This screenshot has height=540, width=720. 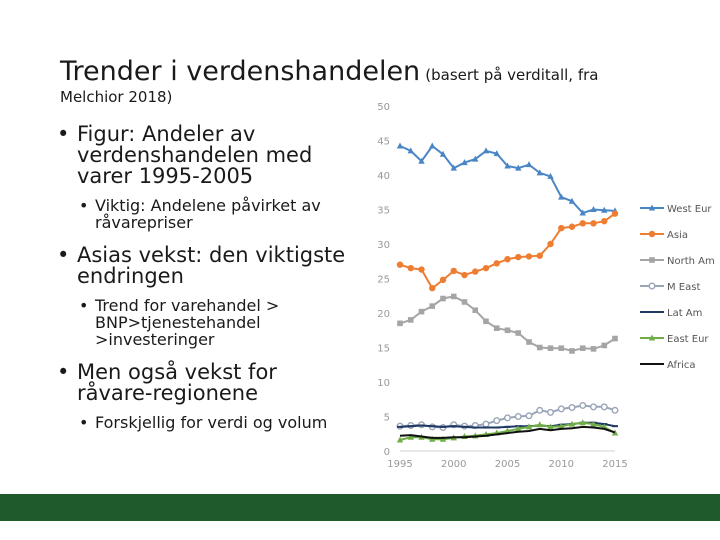 I want to click on legend-label-west-eur: West Eur, so click(x=689, y=209).